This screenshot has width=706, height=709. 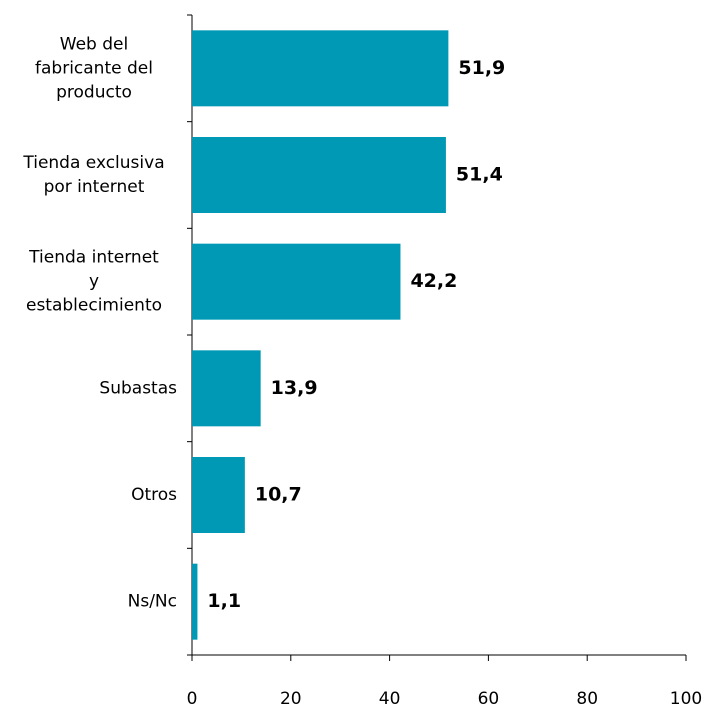 I want to click on x-tick-label: 40, so click(x=390, y=699).